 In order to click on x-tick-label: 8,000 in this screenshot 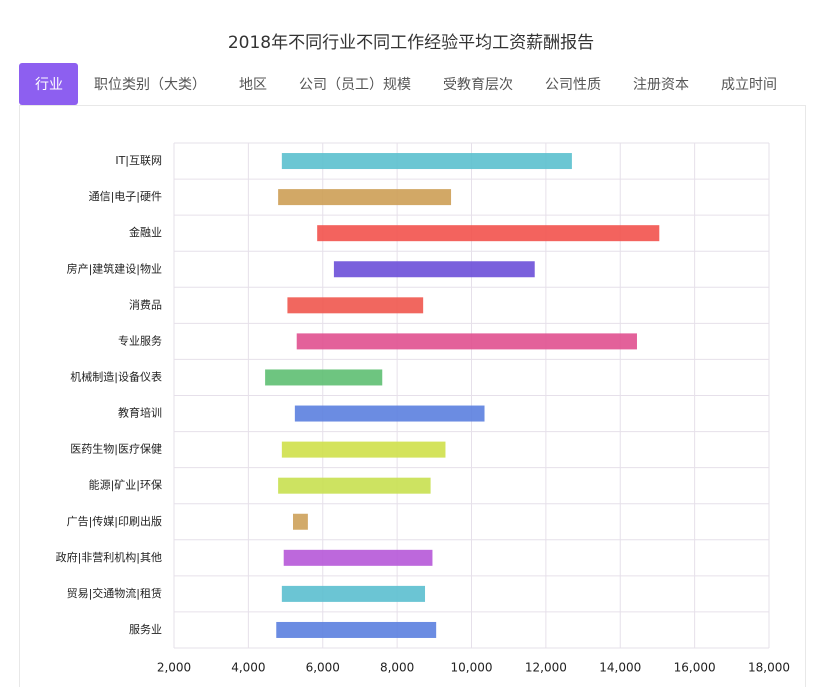, I will do `click(397, 668)`.